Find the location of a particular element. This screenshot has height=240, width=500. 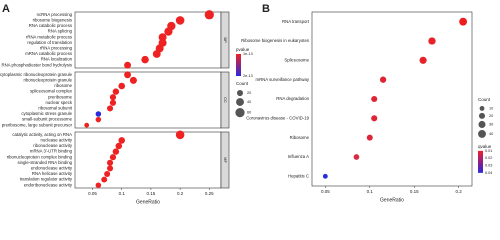

color-legend-title: pvalue is located at coordinates (243, 49).